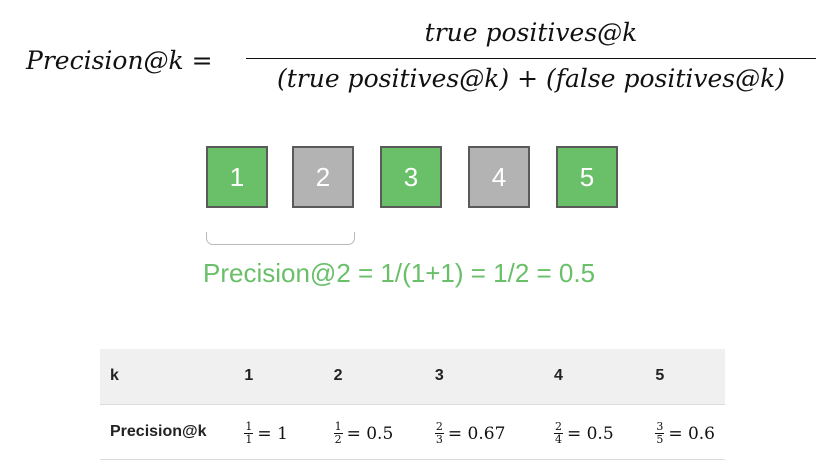  What do you see at coordinates (249, 439) in the screenshot?
I see `fraction-denominator: 1` at bounding box center [249, 439].